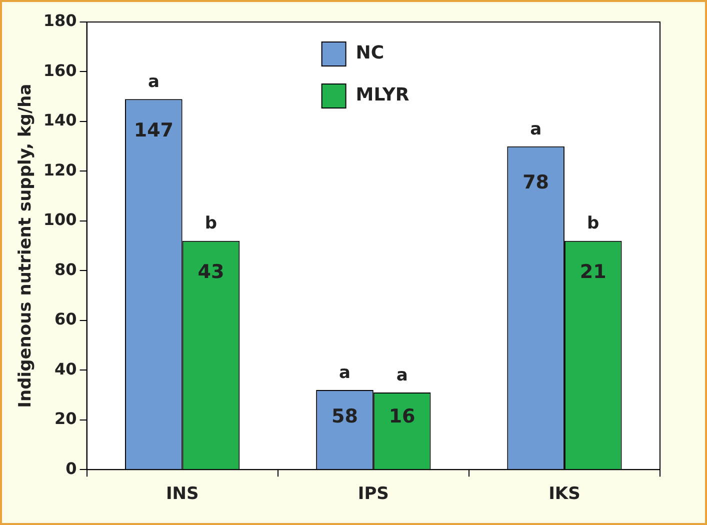  What do you see at coordinates (60, 20) in the screenshot?
I see `y-tick-label: 180` at bounding box center [60, 20].